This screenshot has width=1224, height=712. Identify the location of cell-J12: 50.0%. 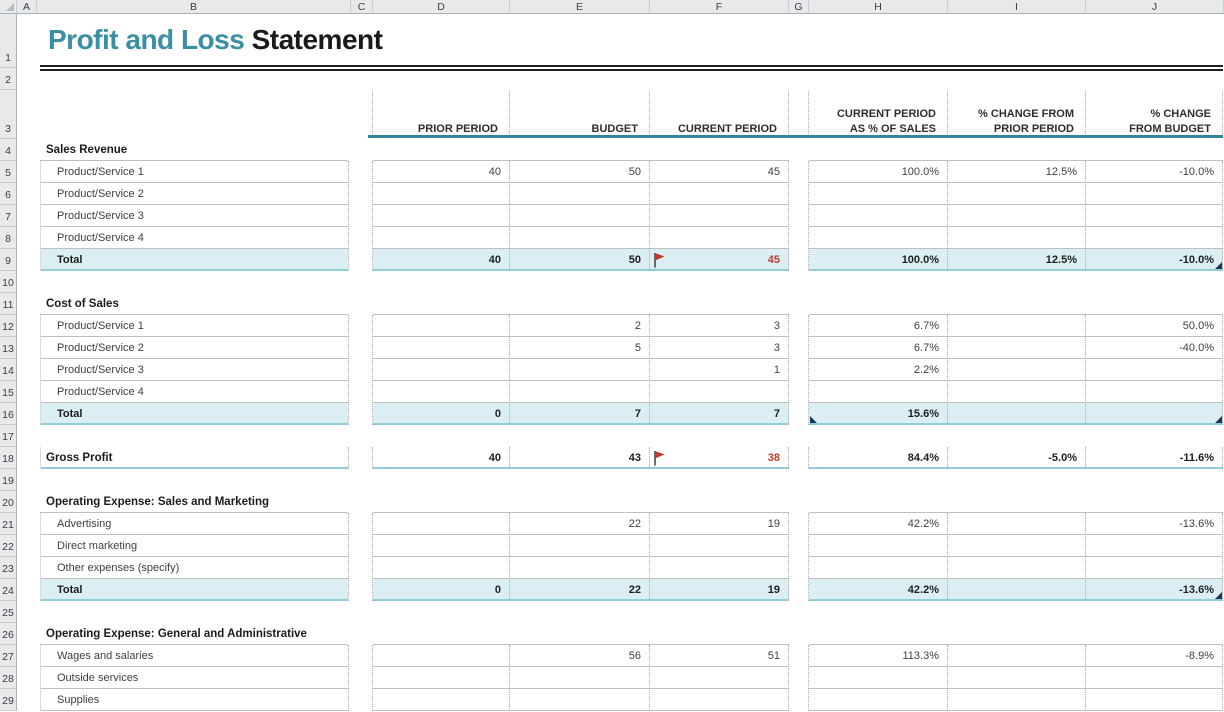
(1198, 326).